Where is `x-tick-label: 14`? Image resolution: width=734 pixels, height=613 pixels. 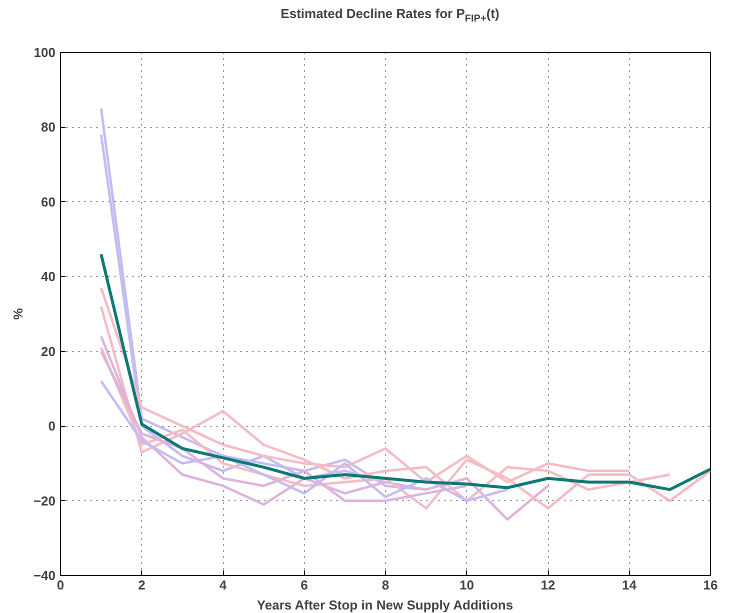 x-tick-label: 14 is located at coordinates (630, 585).